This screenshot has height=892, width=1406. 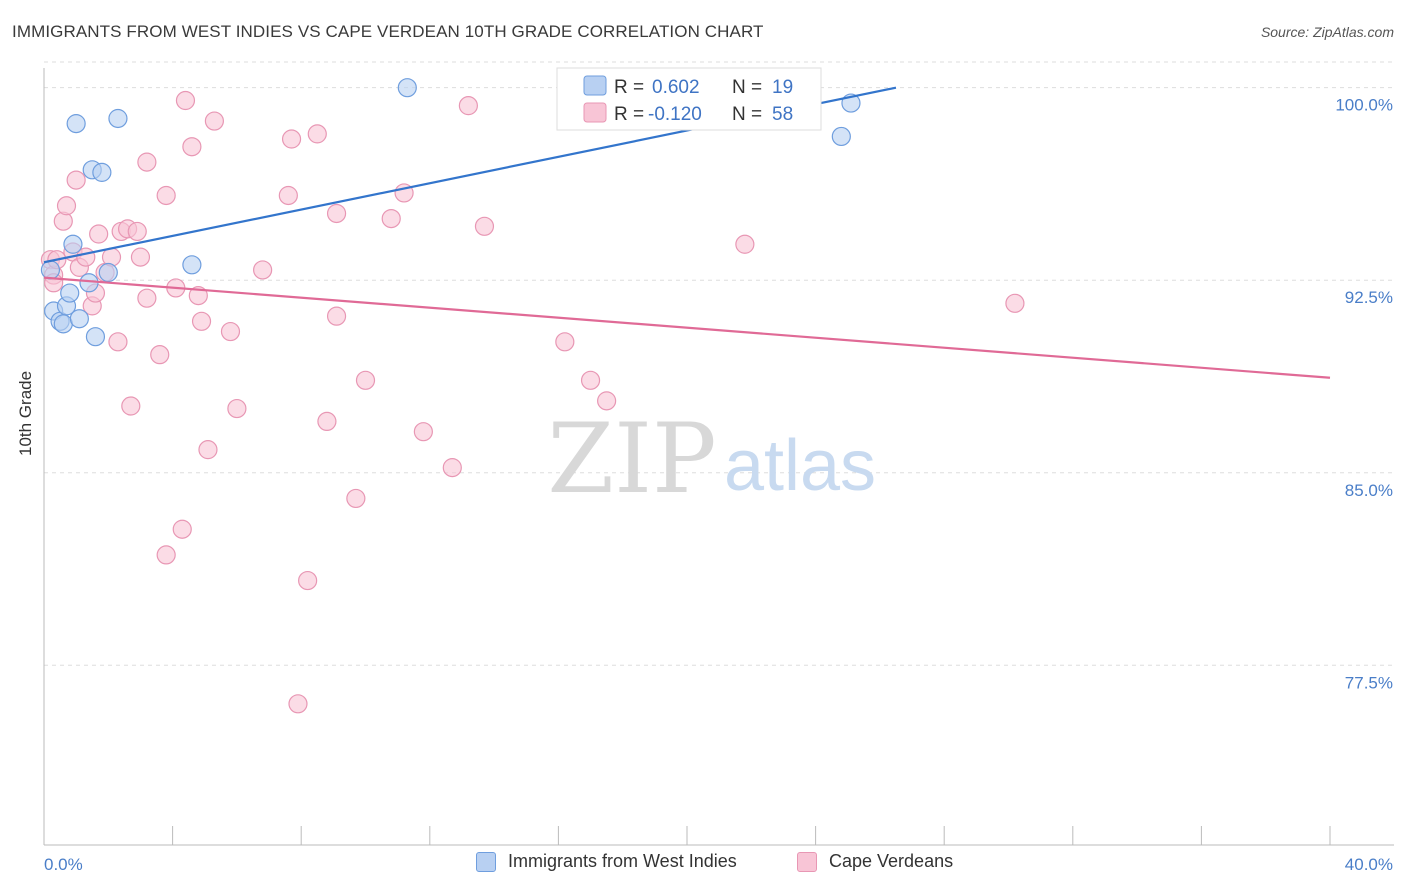 I want to click on y-tick-label-2: 92.5%, so click(x=1369, y=297).